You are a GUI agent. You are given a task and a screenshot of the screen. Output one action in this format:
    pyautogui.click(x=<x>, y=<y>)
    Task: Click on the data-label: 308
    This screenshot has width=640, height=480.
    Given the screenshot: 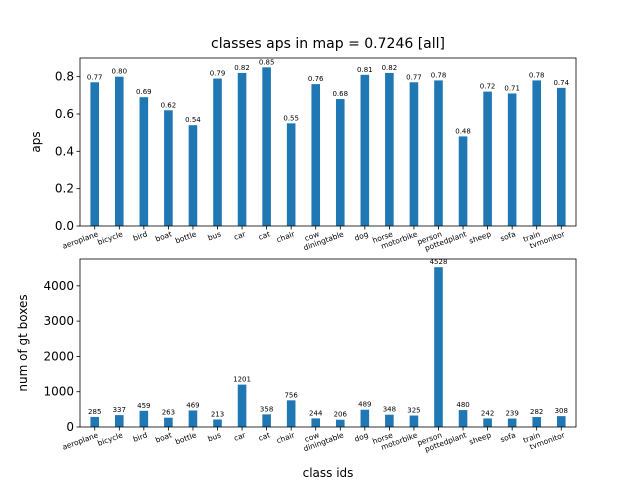 What is the action you would take?
    pyautogui.click(x=561, y=411)
    